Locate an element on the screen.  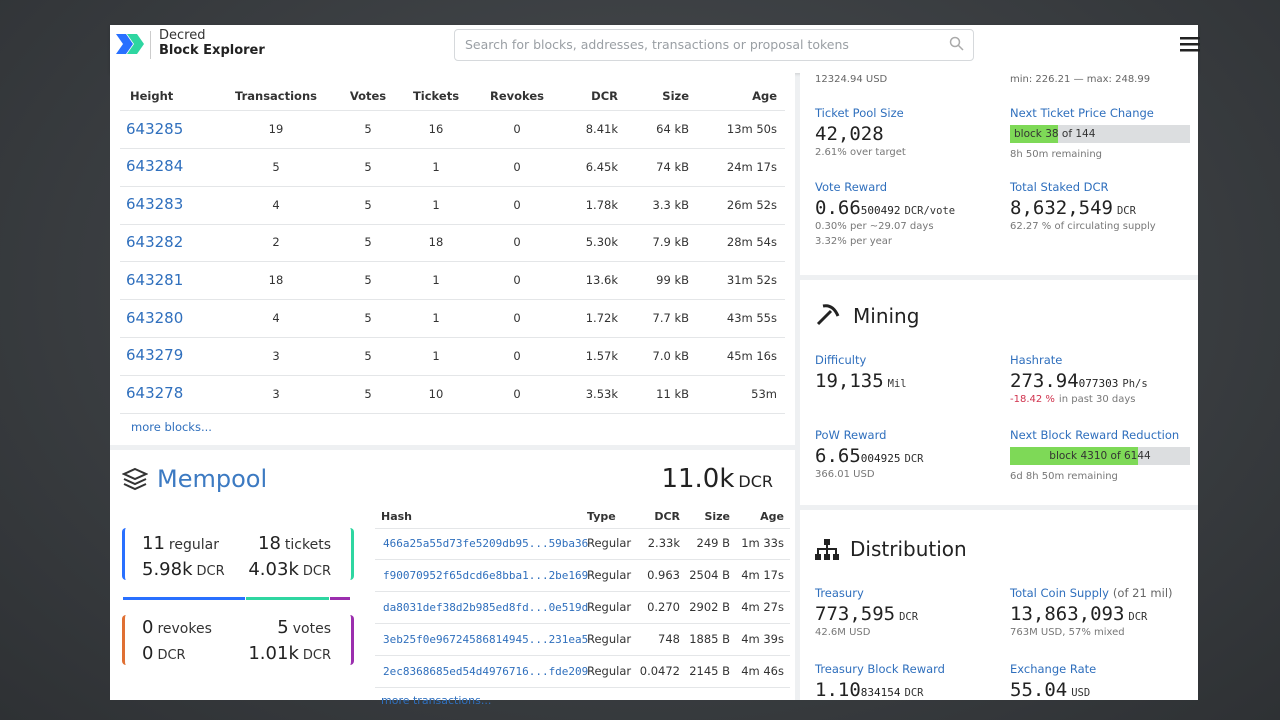
stat-label-line: Total Coin Supply (of 21 mil) is located at coordinates (1091, 593).